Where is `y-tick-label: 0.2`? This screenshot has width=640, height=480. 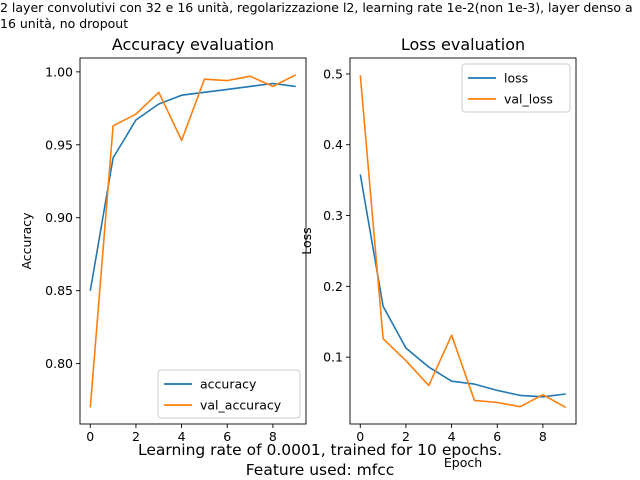
y-tick-label: 0.2 is located at coordinates (333, 286).